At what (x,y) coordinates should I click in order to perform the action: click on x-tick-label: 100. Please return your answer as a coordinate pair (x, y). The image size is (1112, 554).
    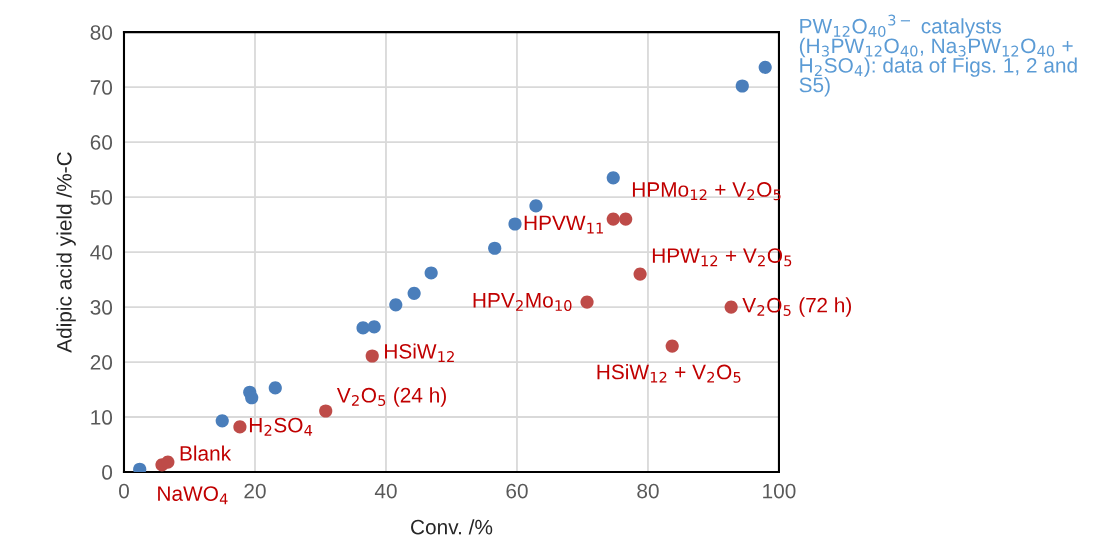
    Looking at the image, I should click on (779, 491).